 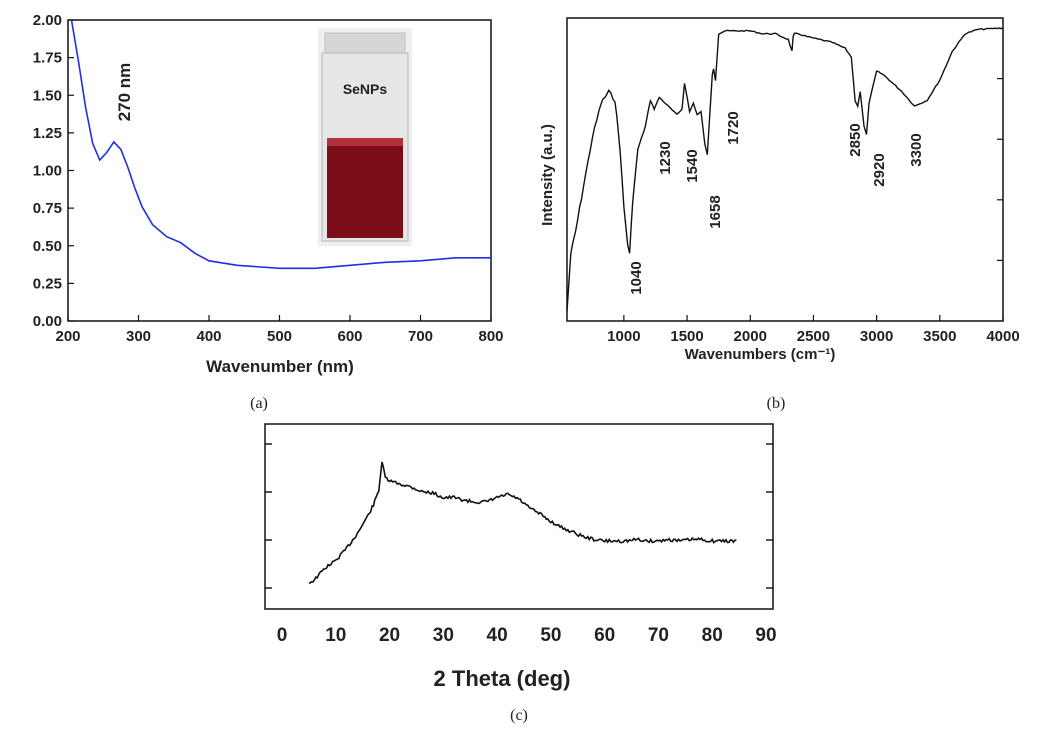 What do you see at coordinates (665, 157) in the screenshot?
I see `ftir-peak-label: 1230` at bounding box center [665, 157].